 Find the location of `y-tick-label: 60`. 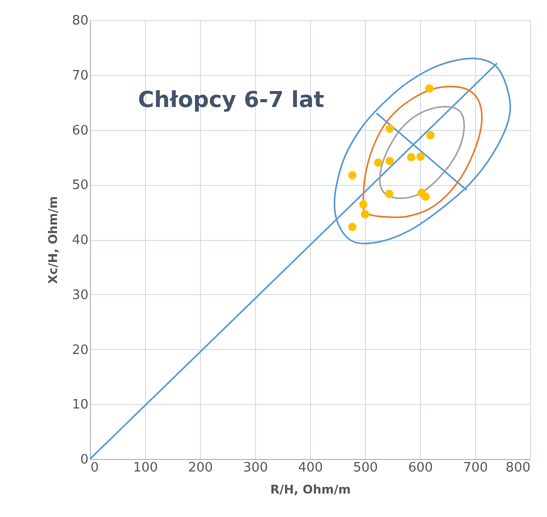

y-tick-label: 60 is located at coordinates (80, 130).